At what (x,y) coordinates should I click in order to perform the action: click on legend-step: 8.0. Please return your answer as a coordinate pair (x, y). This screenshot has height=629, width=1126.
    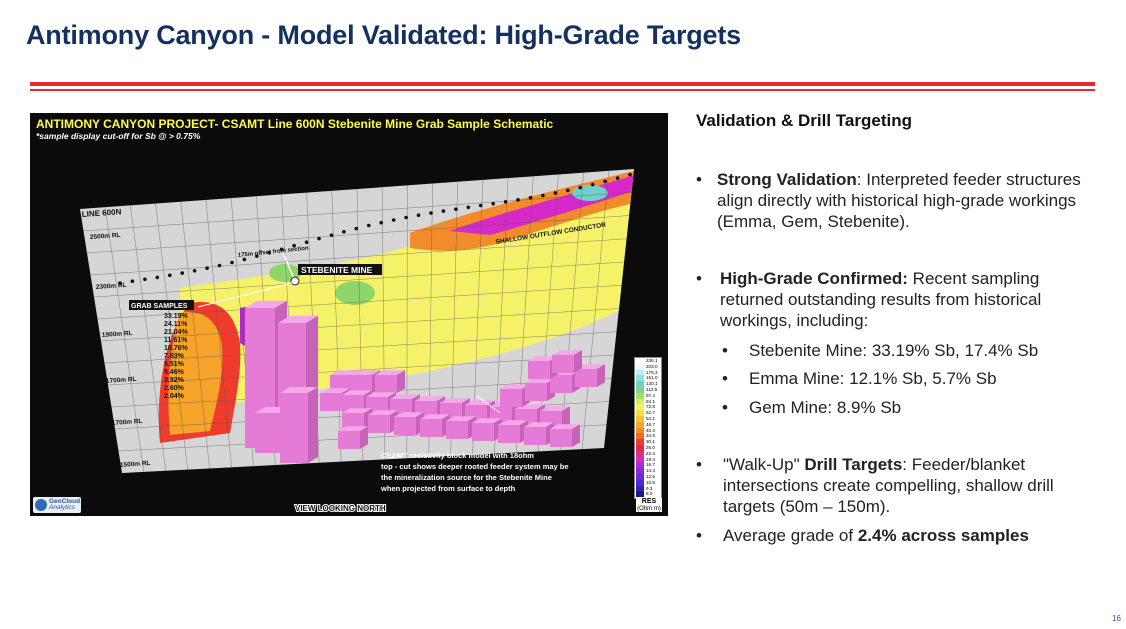
    Looking at the image, I should click on (648, 494).